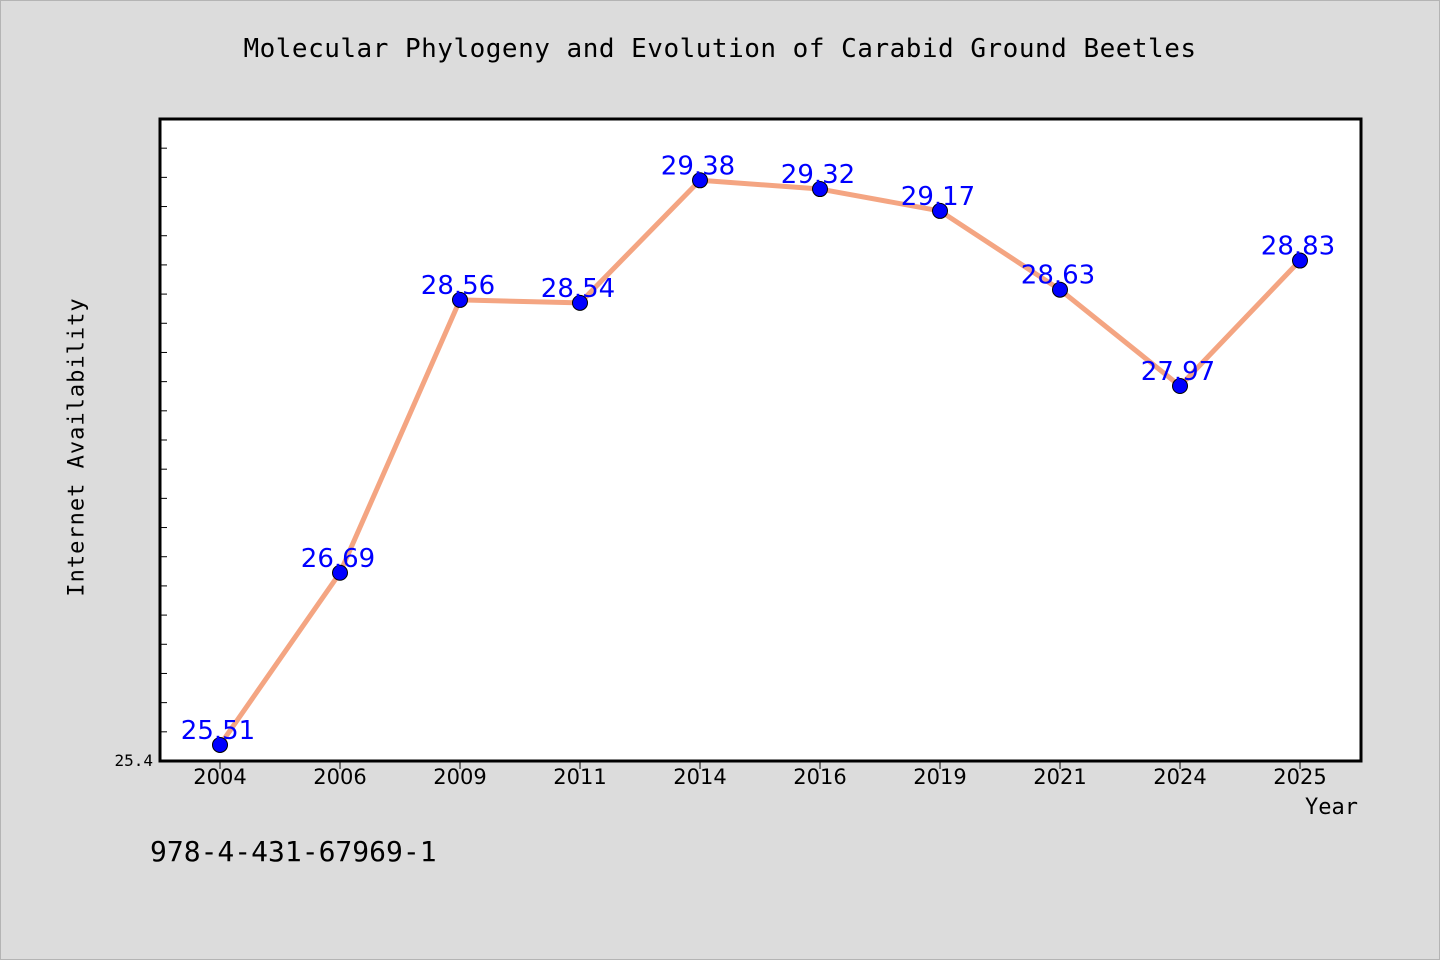  Describe the element at coordinates (578, 289) in the screenshot. I see `data-label: 28.54` at that location.